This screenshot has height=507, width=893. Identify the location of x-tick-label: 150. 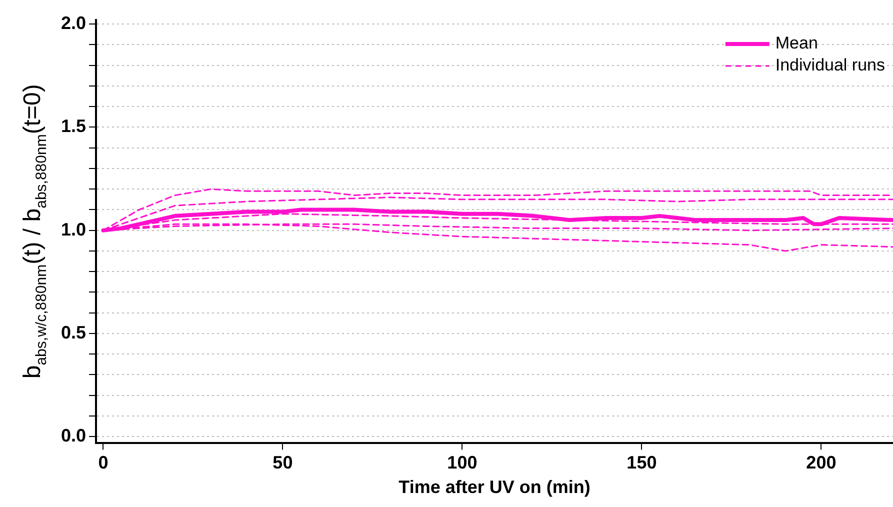
(641, 462).